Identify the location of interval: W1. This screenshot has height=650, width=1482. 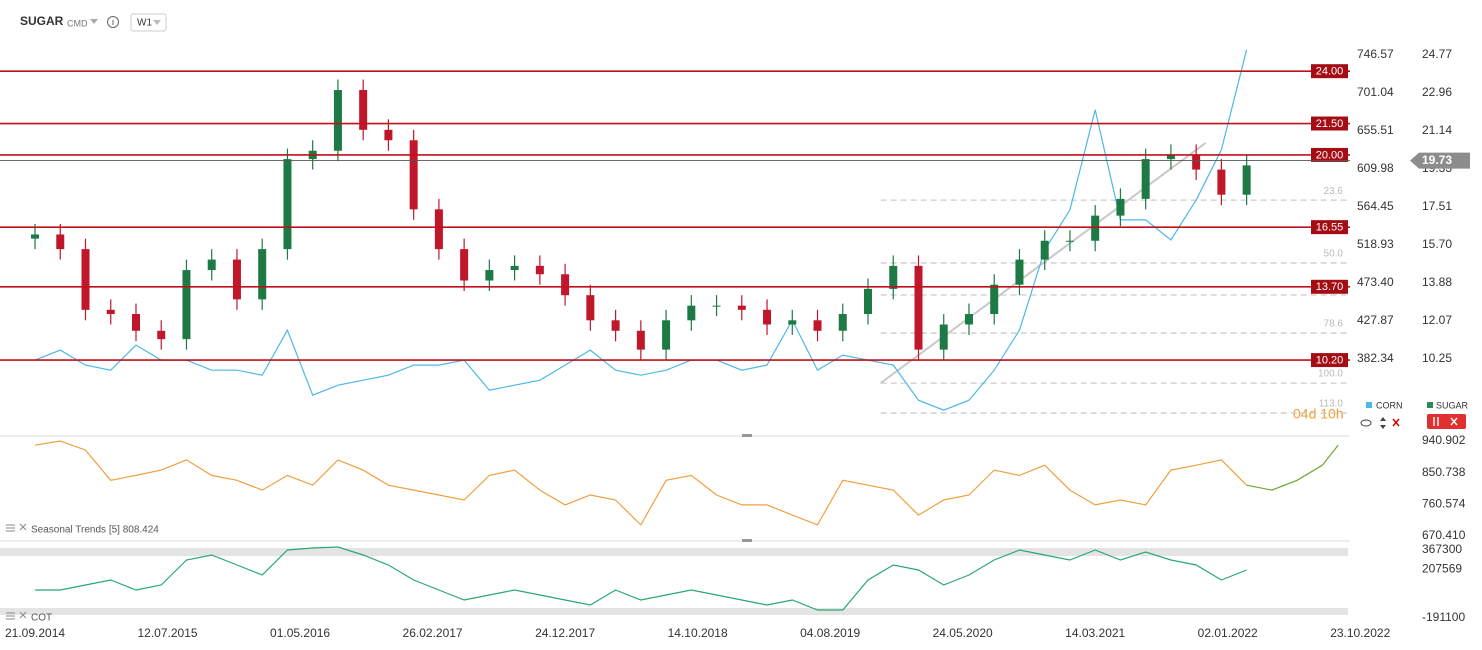
(144, 23).